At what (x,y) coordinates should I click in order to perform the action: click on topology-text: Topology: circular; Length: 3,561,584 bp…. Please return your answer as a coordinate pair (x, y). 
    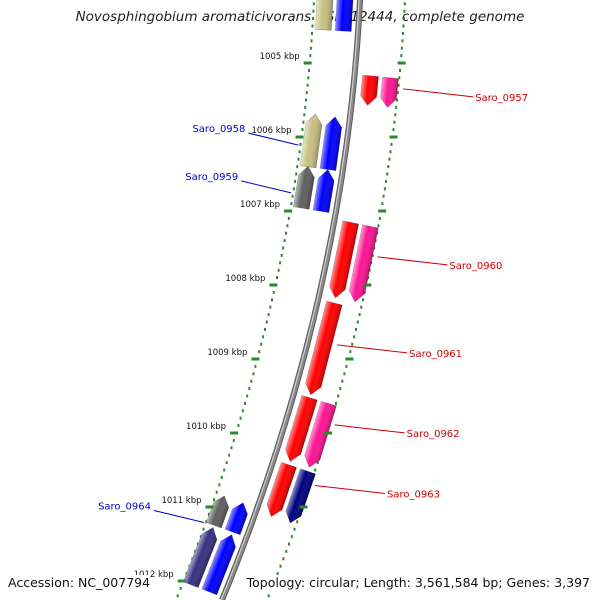
    Looking at the image, I should click on (418, 582).